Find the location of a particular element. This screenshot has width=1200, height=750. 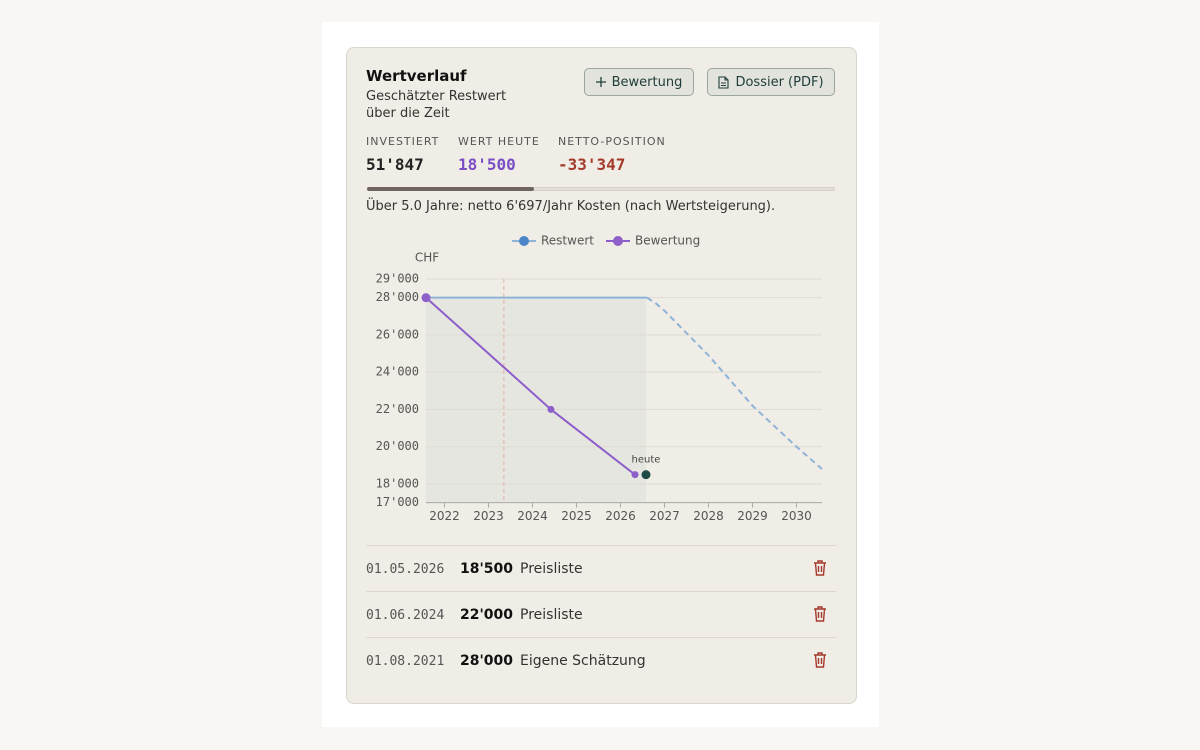

progress-fill is located at coordinates (450, 189).